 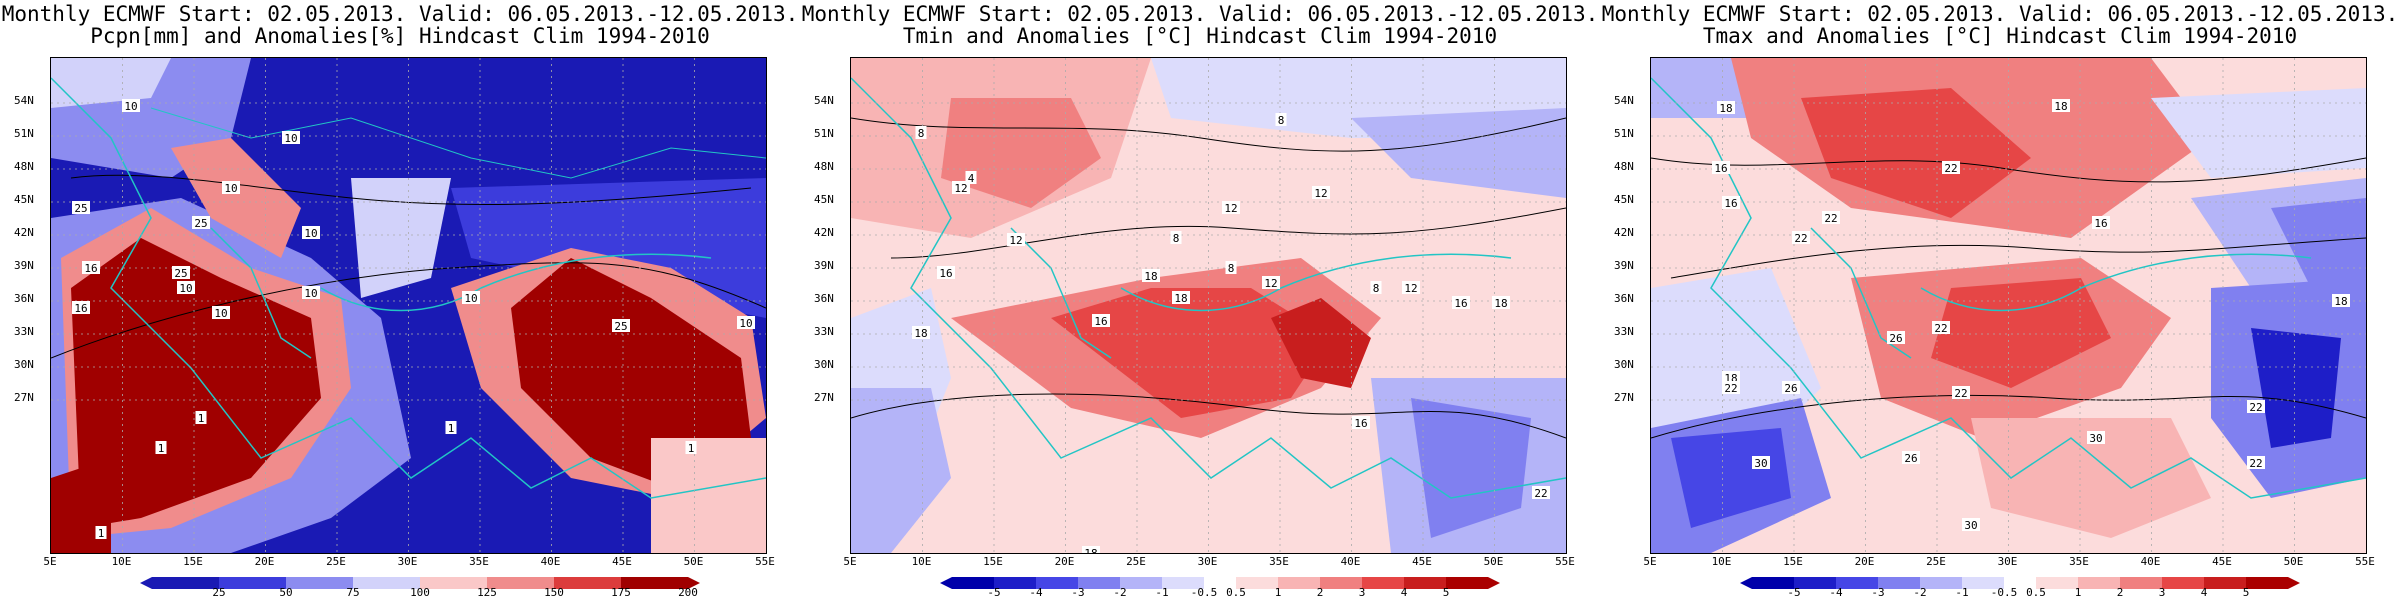 What do you see at coordinates (1793, 561) in the screenshot?
I see `lon-label: 15E` at bounding box center [1793, 561].